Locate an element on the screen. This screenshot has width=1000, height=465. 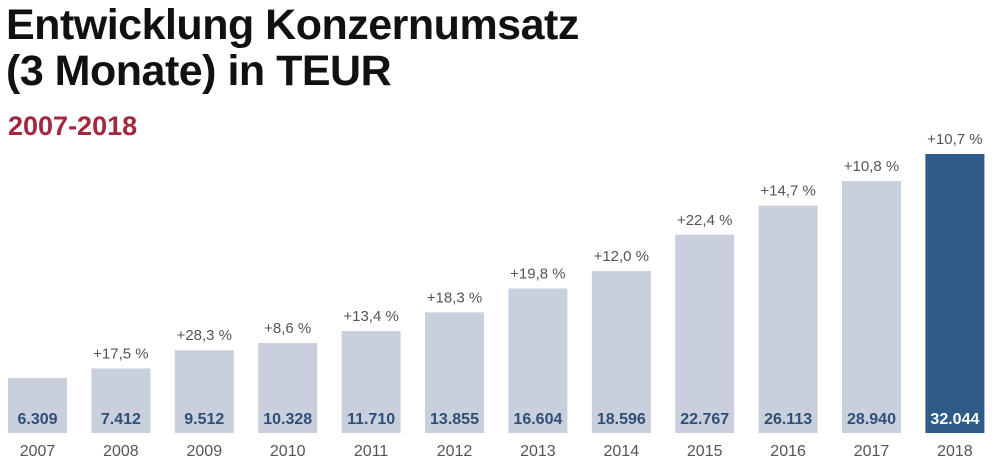
value-label: 16.604 is located at coordinates (537, 419).